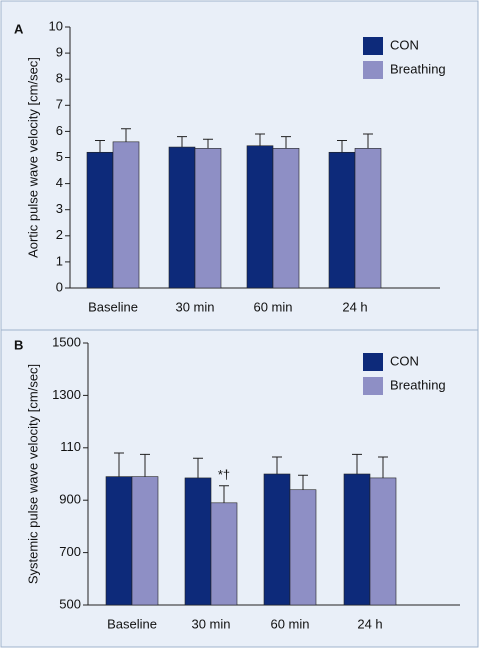  I want to click on y-tick-label: 700, so click(70, 551).